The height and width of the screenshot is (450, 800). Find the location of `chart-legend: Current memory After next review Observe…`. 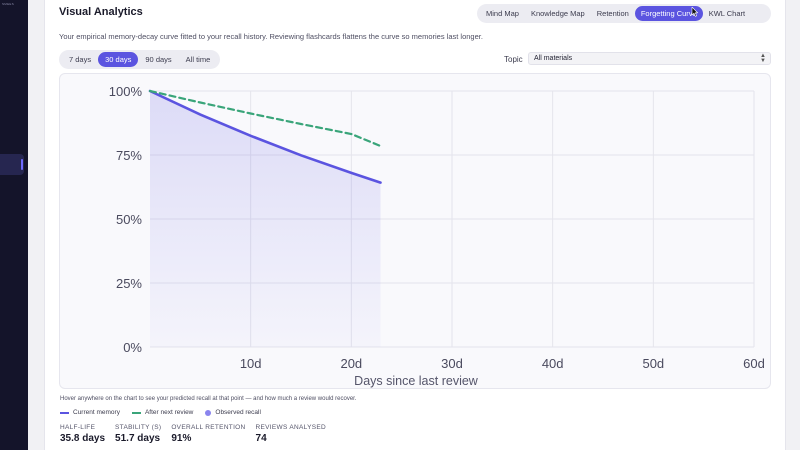

chart-legend: Current memory After next review Observe… is located at coordinates (166, 412).